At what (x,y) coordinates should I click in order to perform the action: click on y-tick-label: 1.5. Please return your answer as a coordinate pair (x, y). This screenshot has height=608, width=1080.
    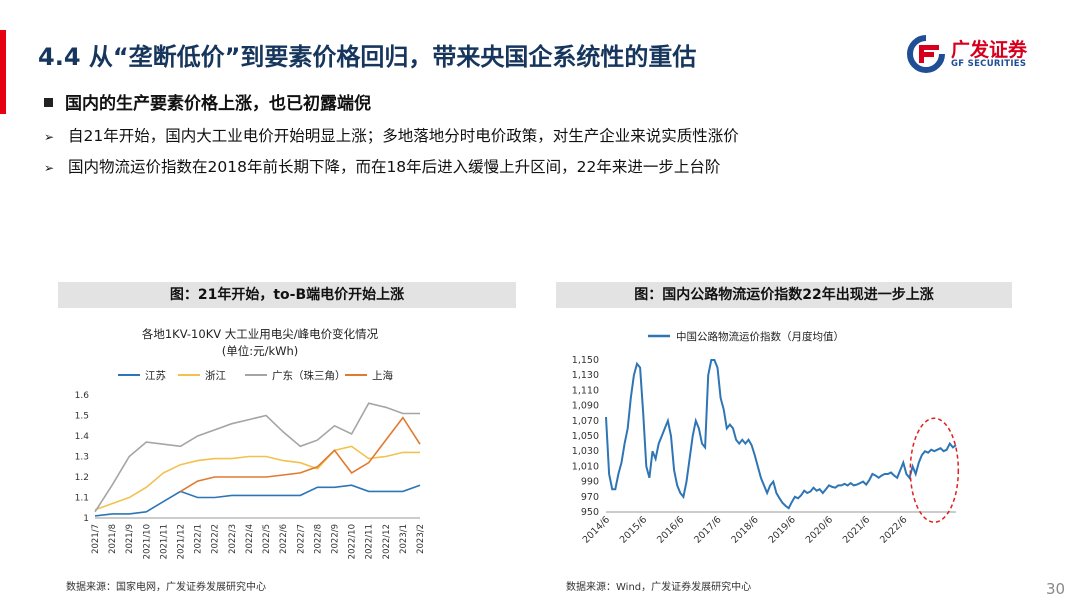
    Looking at the image, I should click on (82, 417).